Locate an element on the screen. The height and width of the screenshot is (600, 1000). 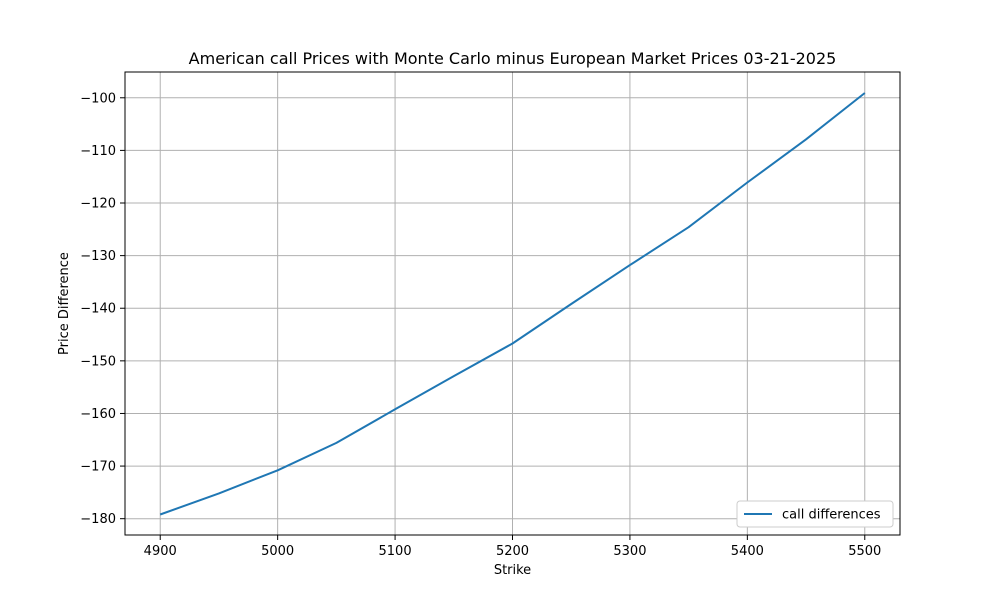
x-axis-label: Strike is located at coordinates (512, 570).